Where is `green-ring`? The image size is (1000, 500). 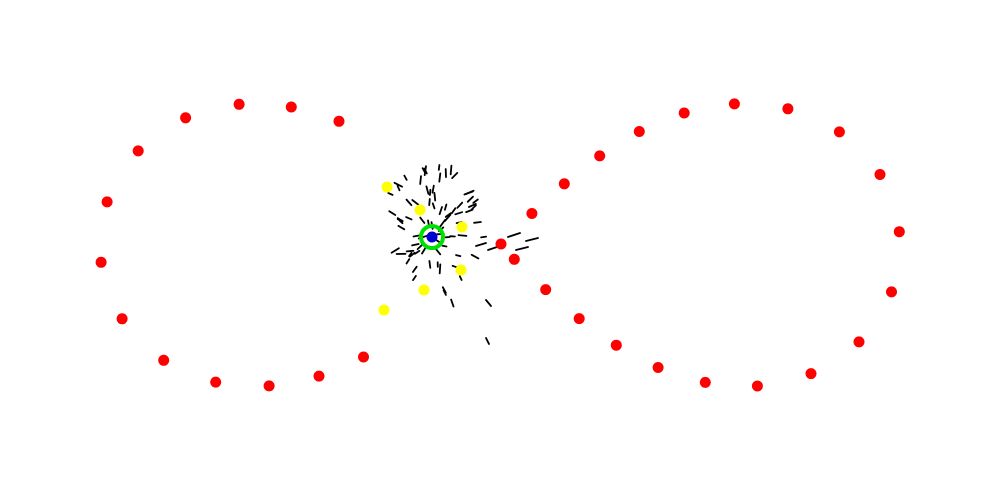
green-ring is located at coordinates (432, 237).